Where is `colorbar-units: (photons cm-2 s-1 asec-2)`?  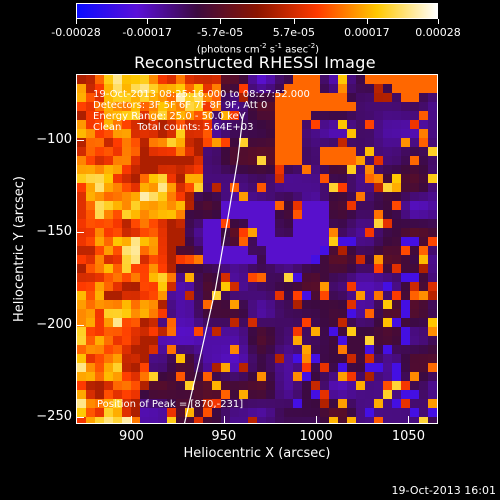 colorbar-units: (photons cm-2 s-1 asec-2) is located at coordinates (250, 48).